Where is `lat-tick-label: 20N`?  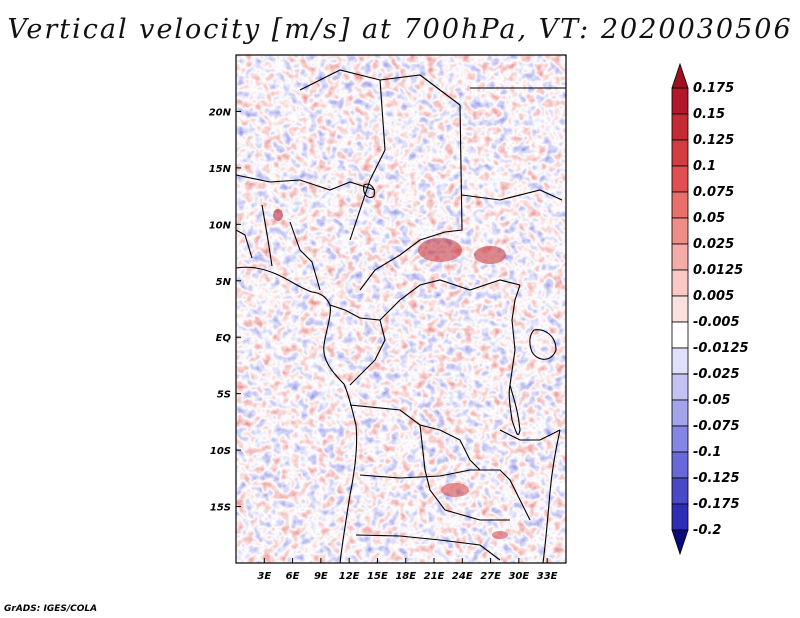 lat-tick-label: 20N is located at coordinates (220, 112).